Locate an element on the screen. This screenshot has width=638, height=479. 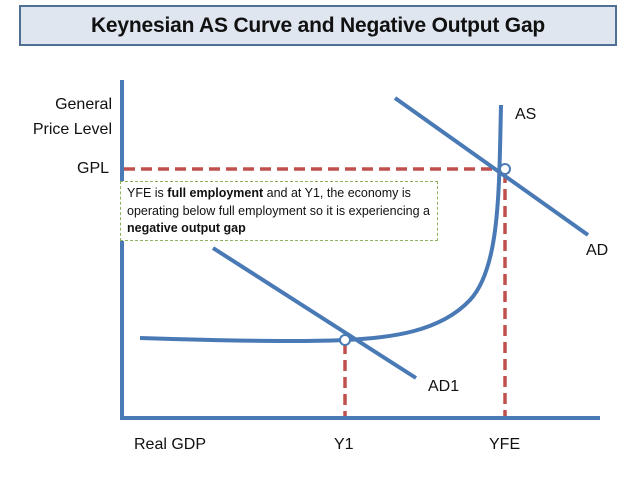
note-bold-negative-output-gap: negative output gap is located at coordinates (186, 228).